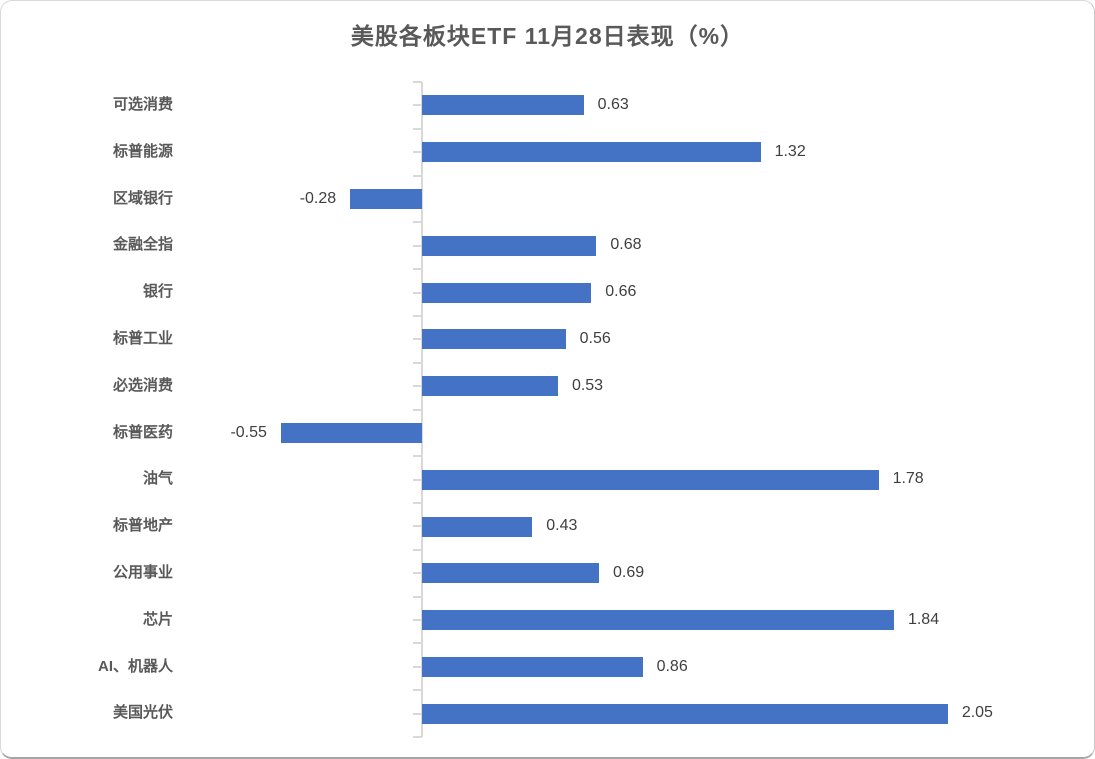 This screenshot has height=759, width=1095. I want to click on bar-row: 银行 0.66, so click(547, 292).